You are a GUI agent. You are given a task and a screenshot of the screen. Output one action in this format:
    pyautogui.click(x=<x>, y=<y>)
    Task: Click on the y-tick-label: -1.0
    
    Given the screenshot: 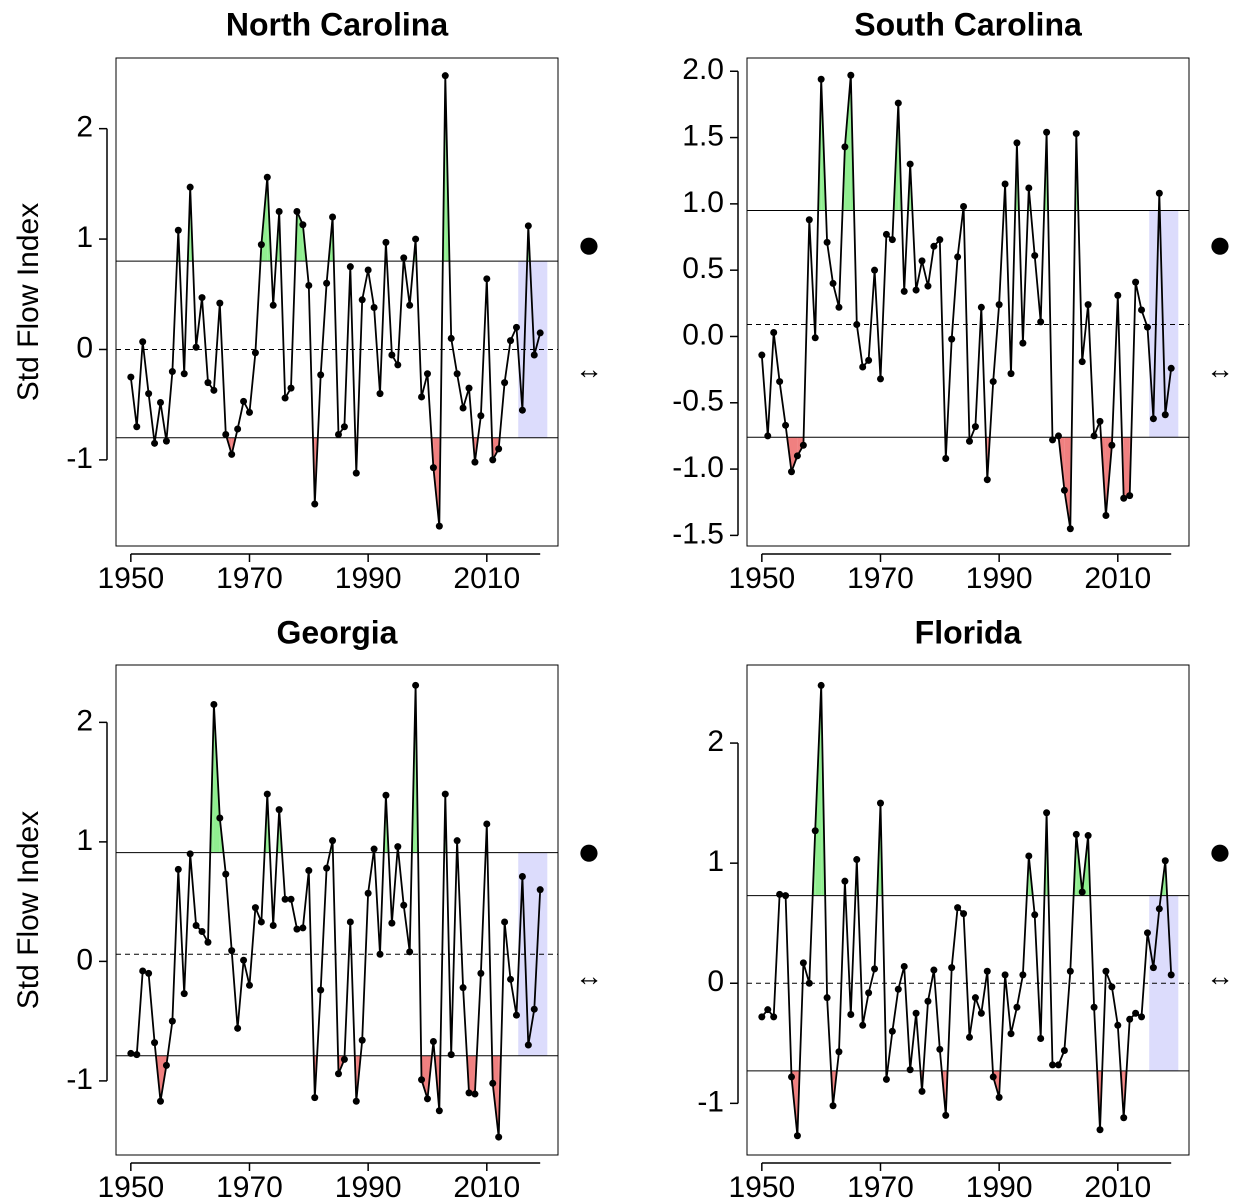 What is the action you would take?
    pyautogui.click(x=698, y=467)
    